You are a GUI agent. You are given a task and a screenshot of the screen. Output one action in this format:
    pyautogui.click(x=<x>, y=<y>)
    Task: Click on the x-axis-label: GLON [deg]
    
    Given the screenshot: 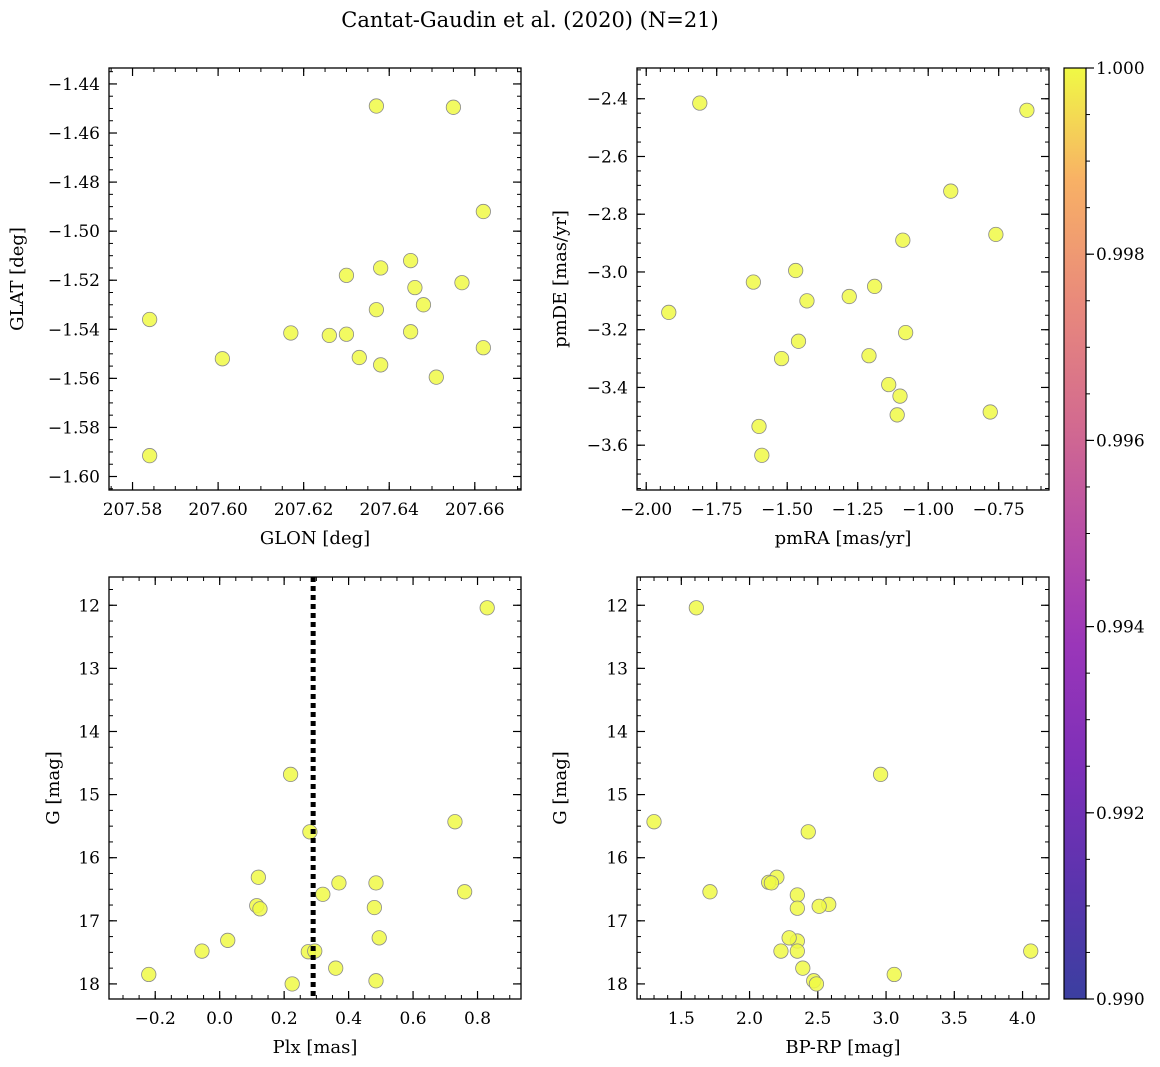 What is the action you would take?
    pyautogui.click(x=315, y=538)
    